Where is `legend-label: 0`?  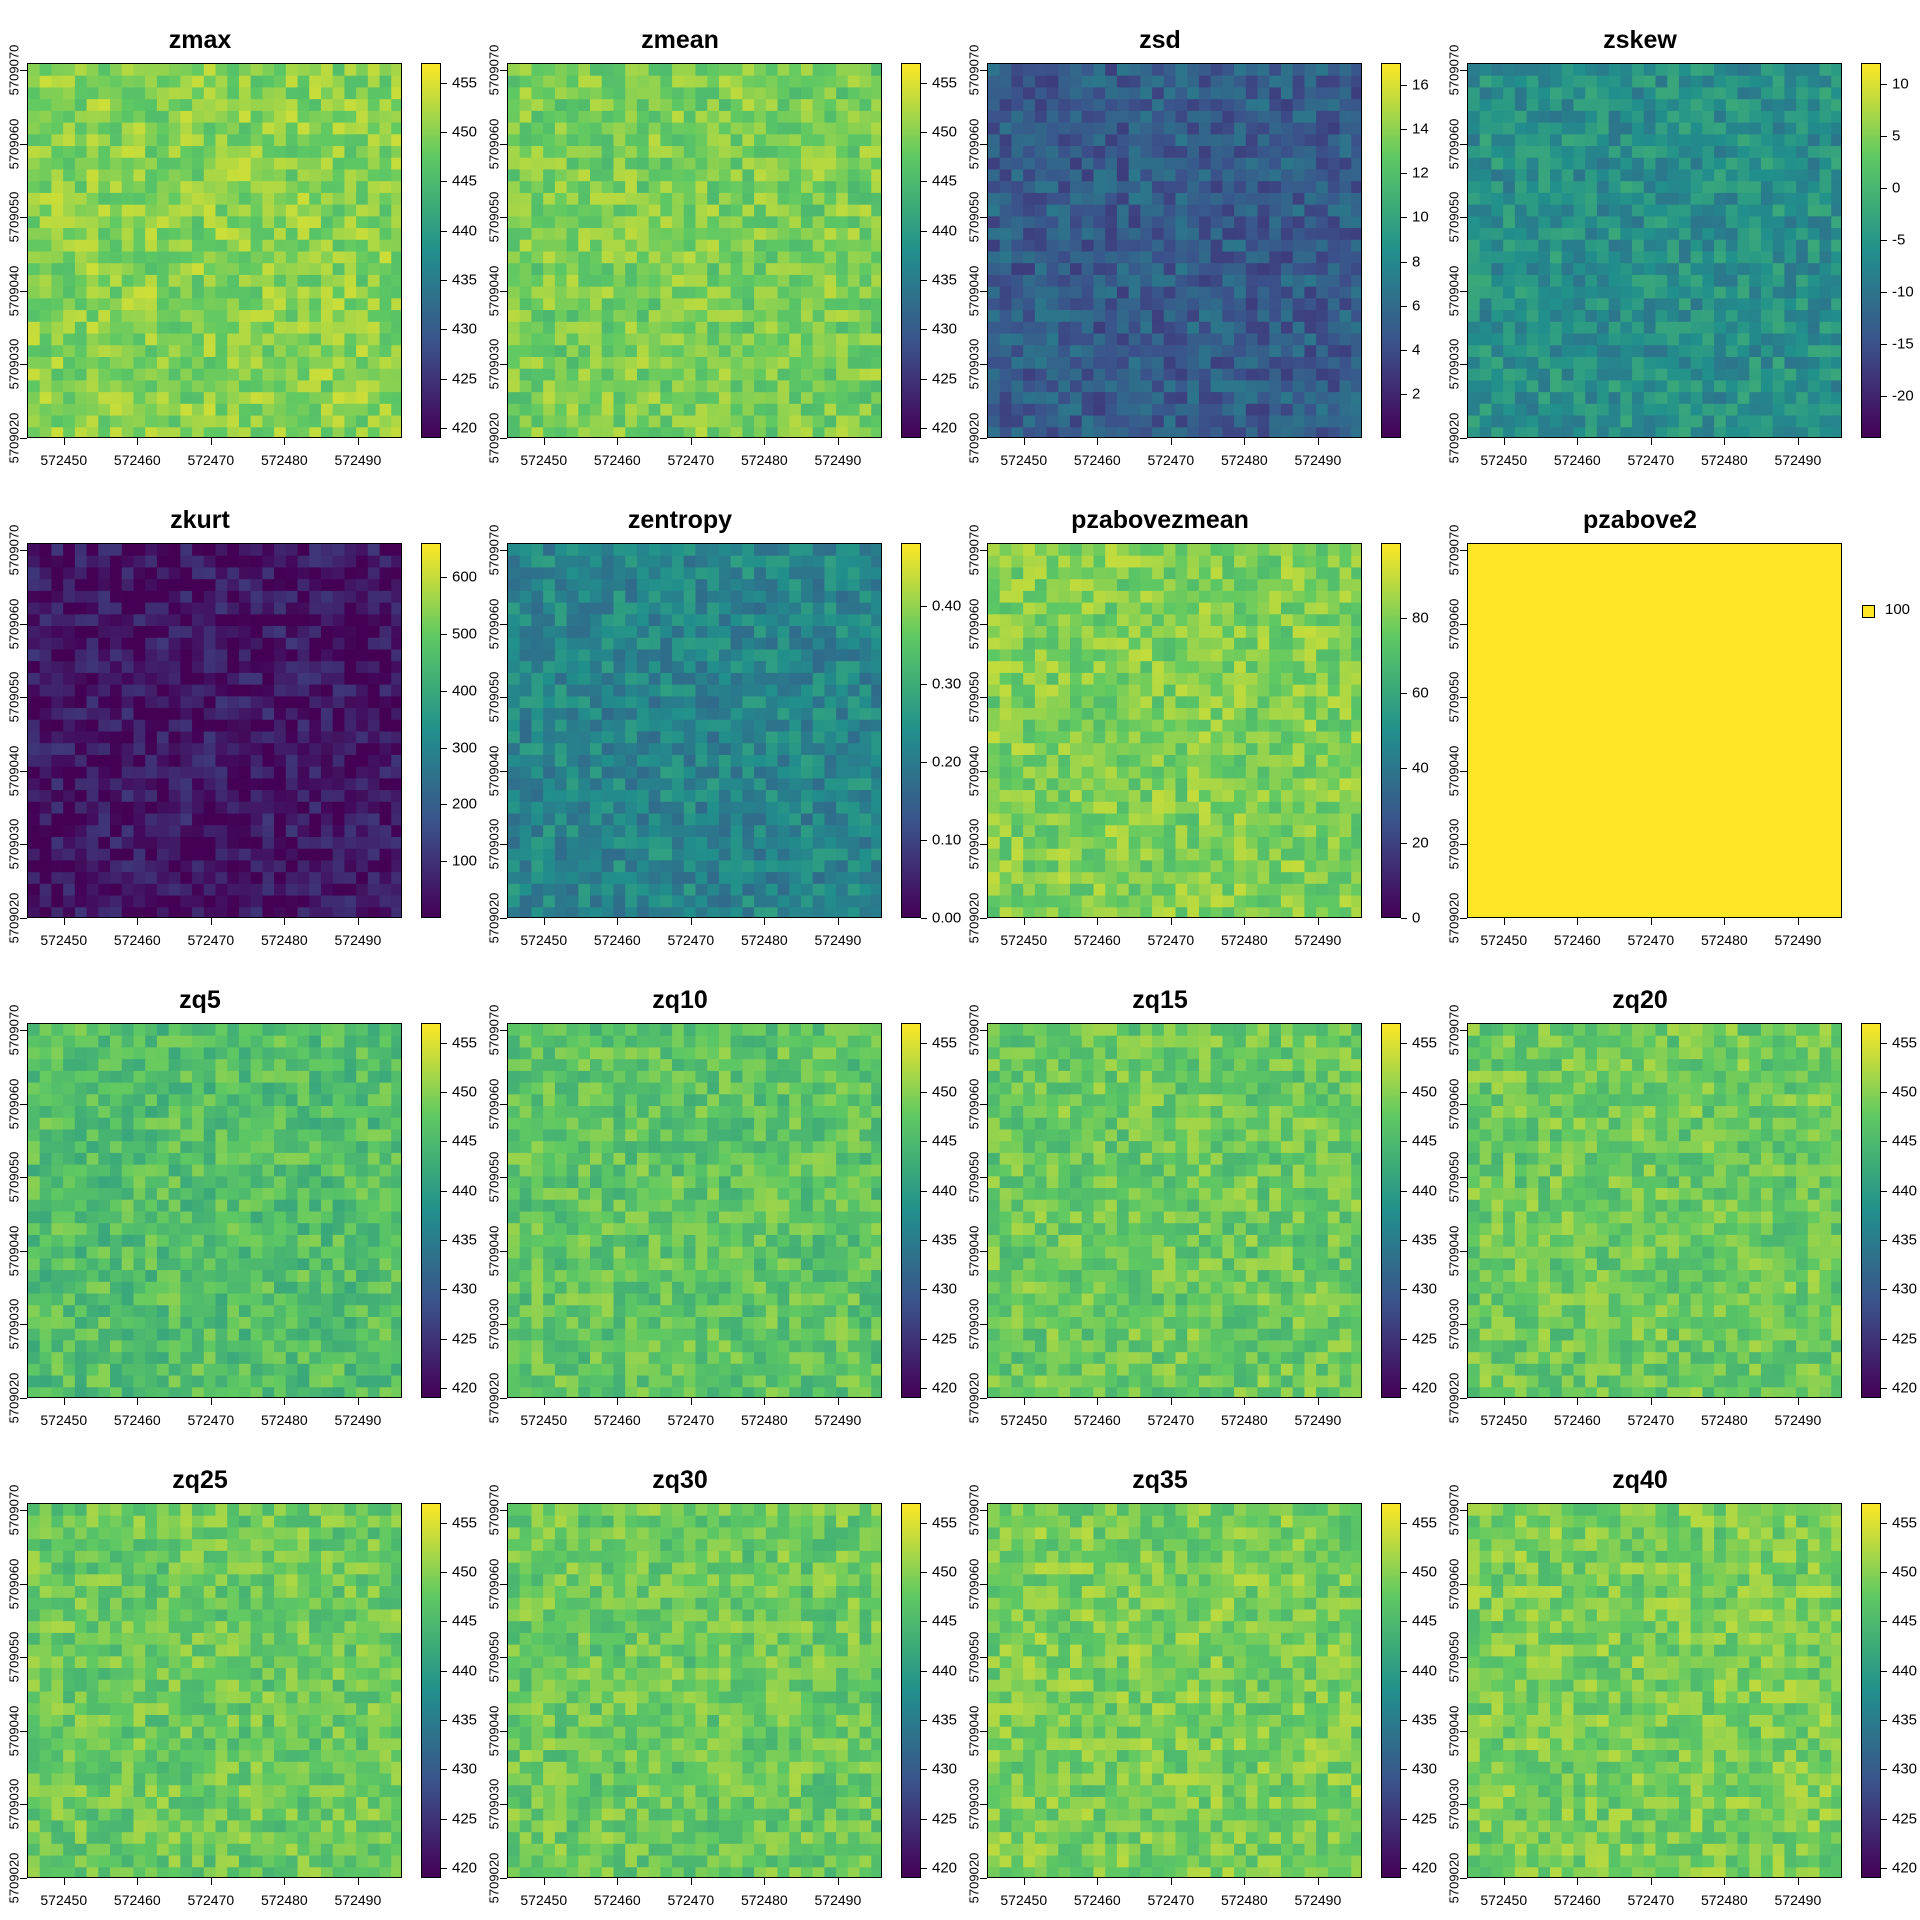 legend-label: 0 is located at coordinates (1896, 188).